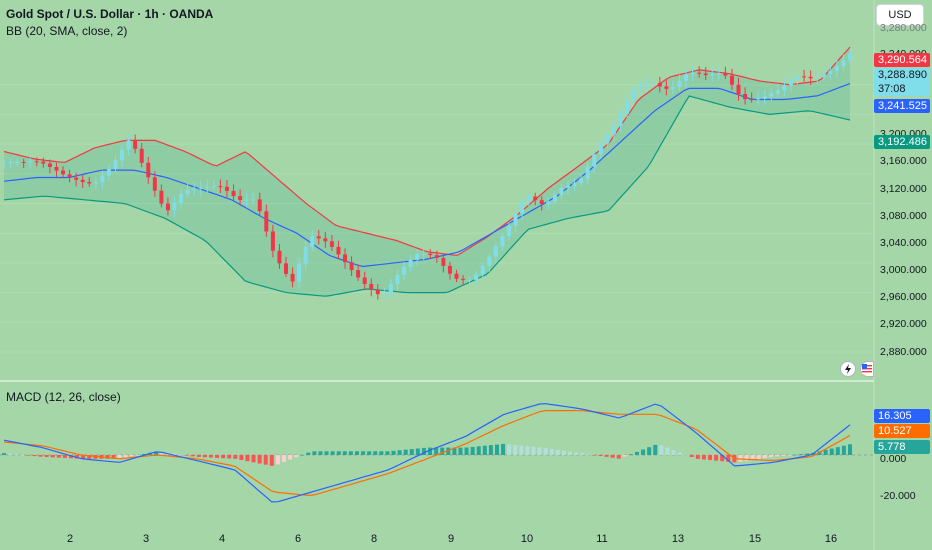 This screenshot has width=932, height=550. I want to click on price-tick: 2,920.000, so click(903, 324).